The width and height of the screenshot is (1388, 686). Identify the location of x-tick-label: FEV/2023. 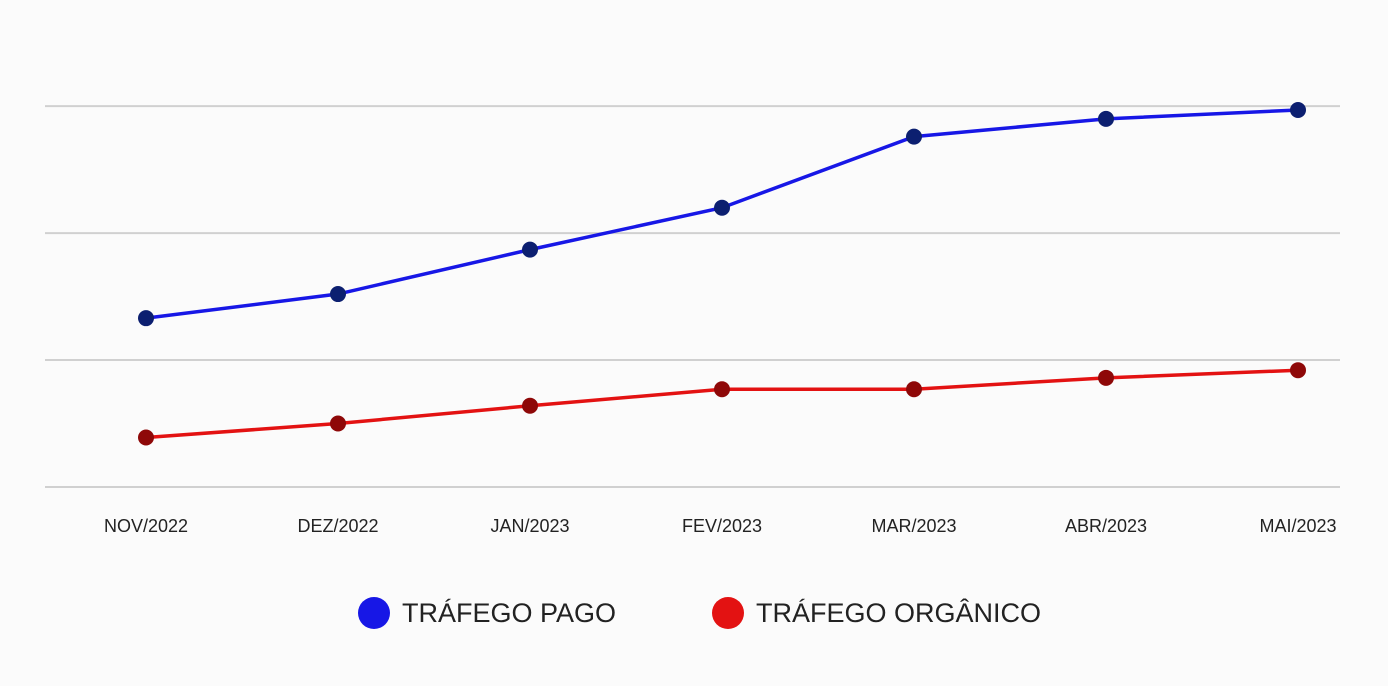
(722, 526).